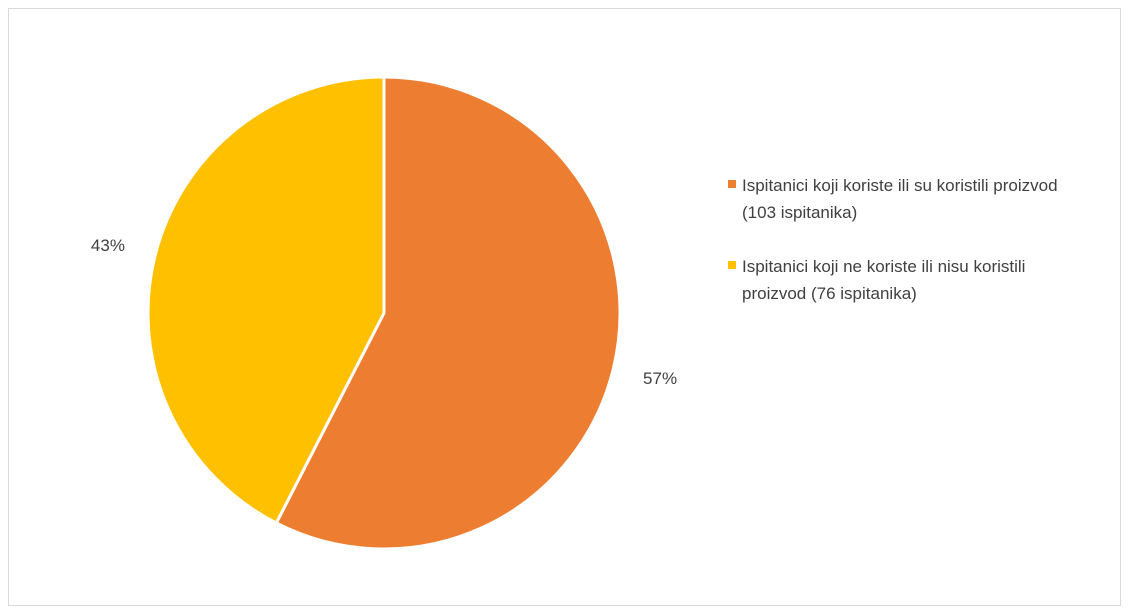 This screenshot has height=614, width=1132. I want to click on data-label-used: 57%, so click(660, 378).